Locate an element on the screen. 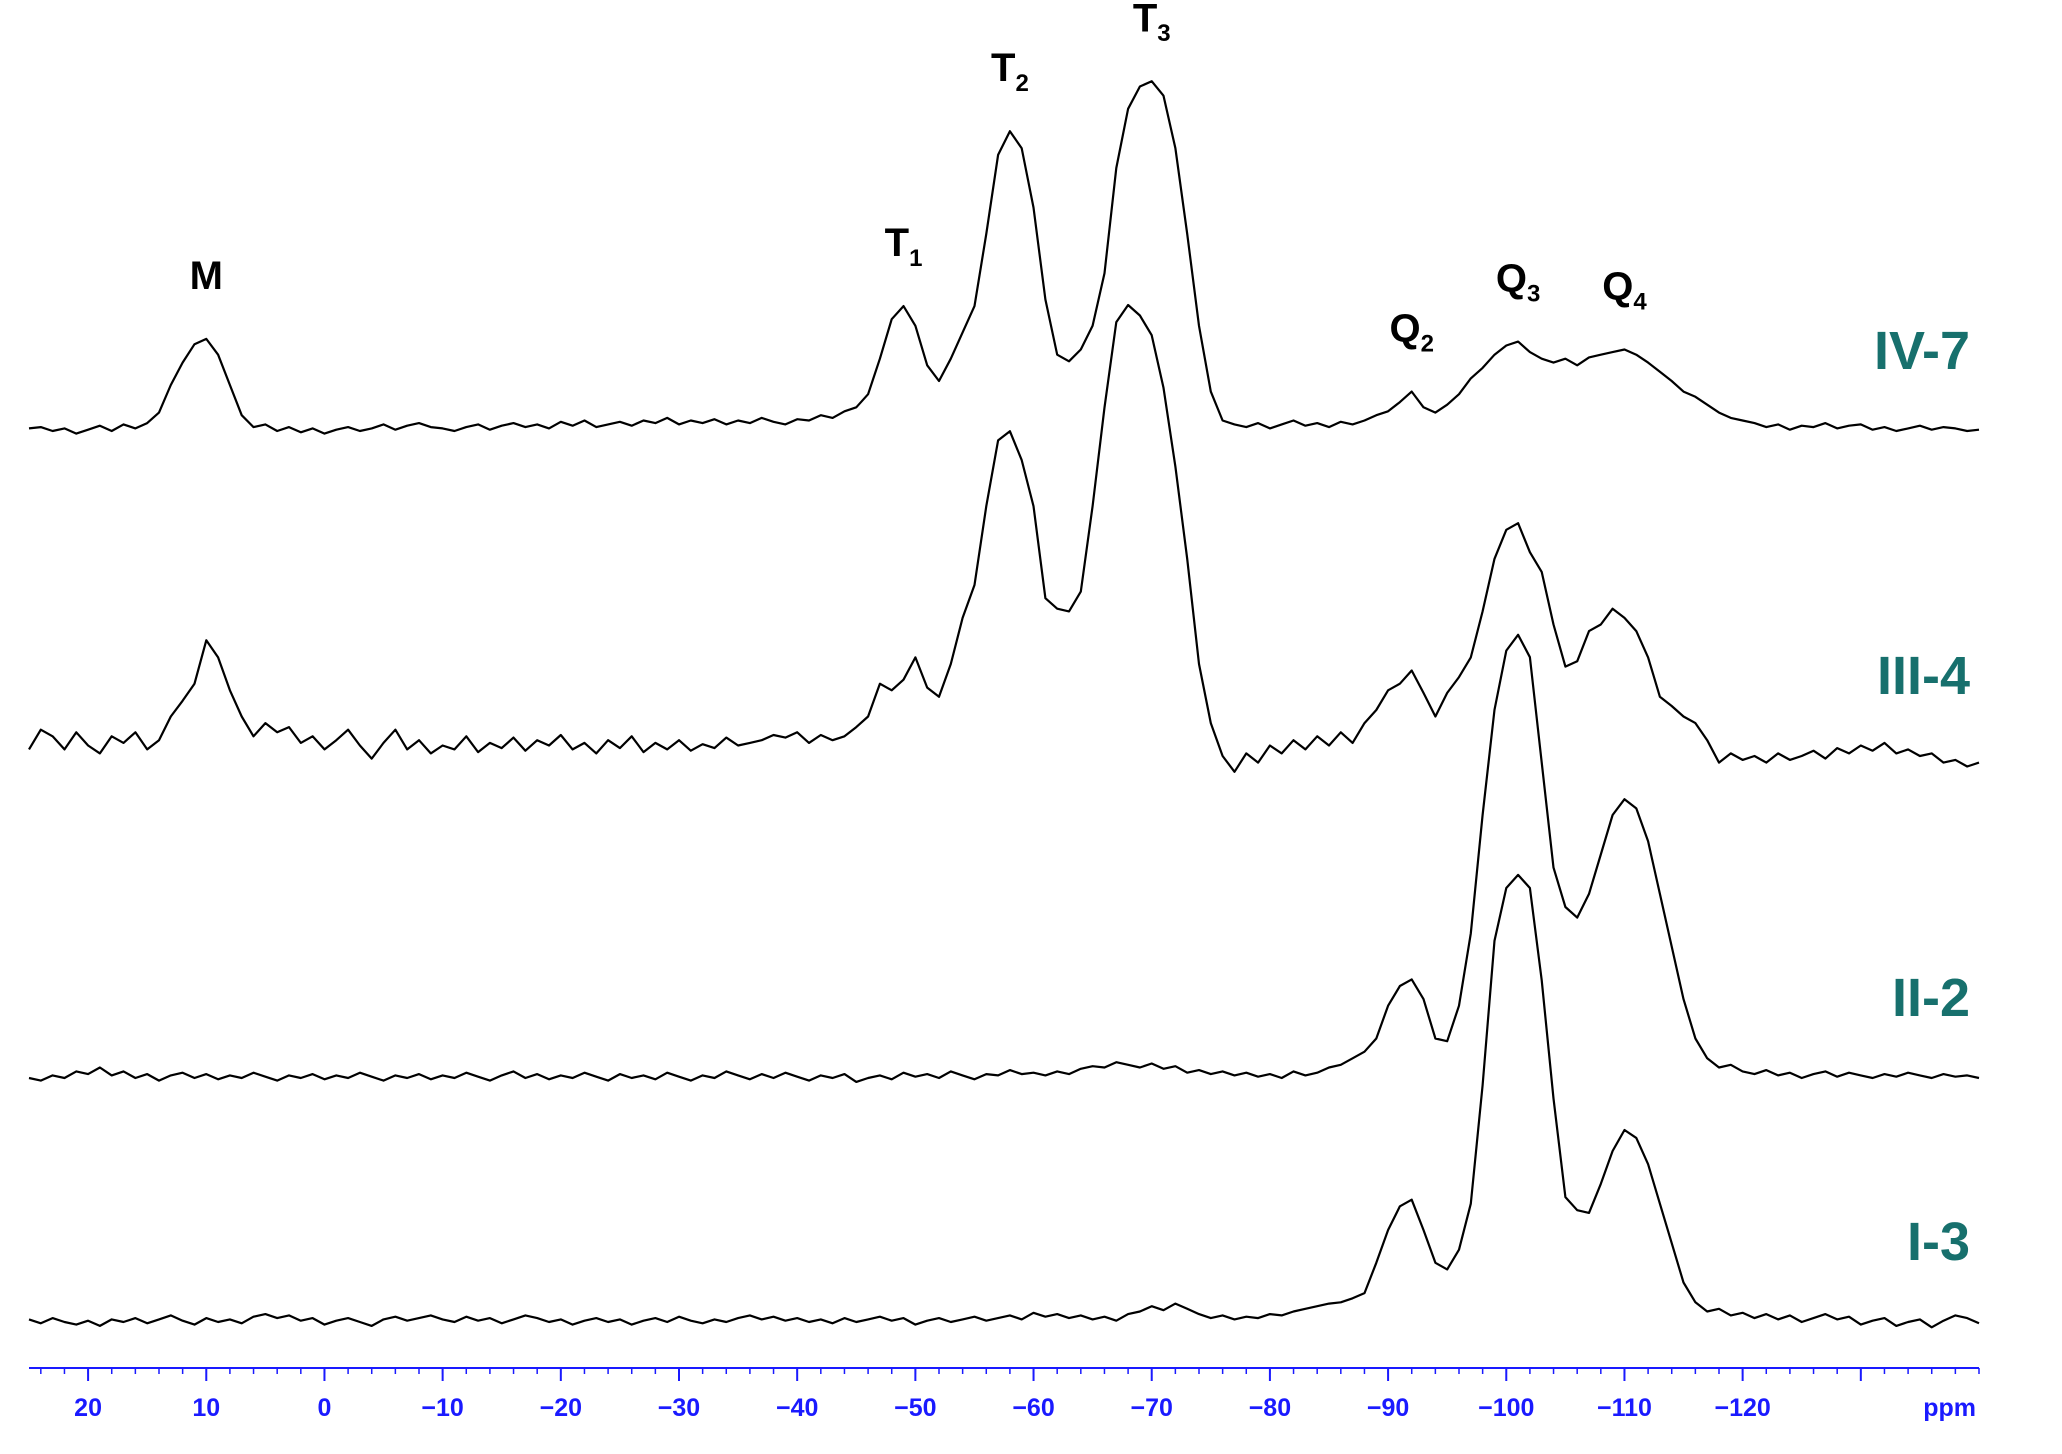 This screenshot has width=2062, height=1454. peak-label: M is located at coordinates (206, 276).